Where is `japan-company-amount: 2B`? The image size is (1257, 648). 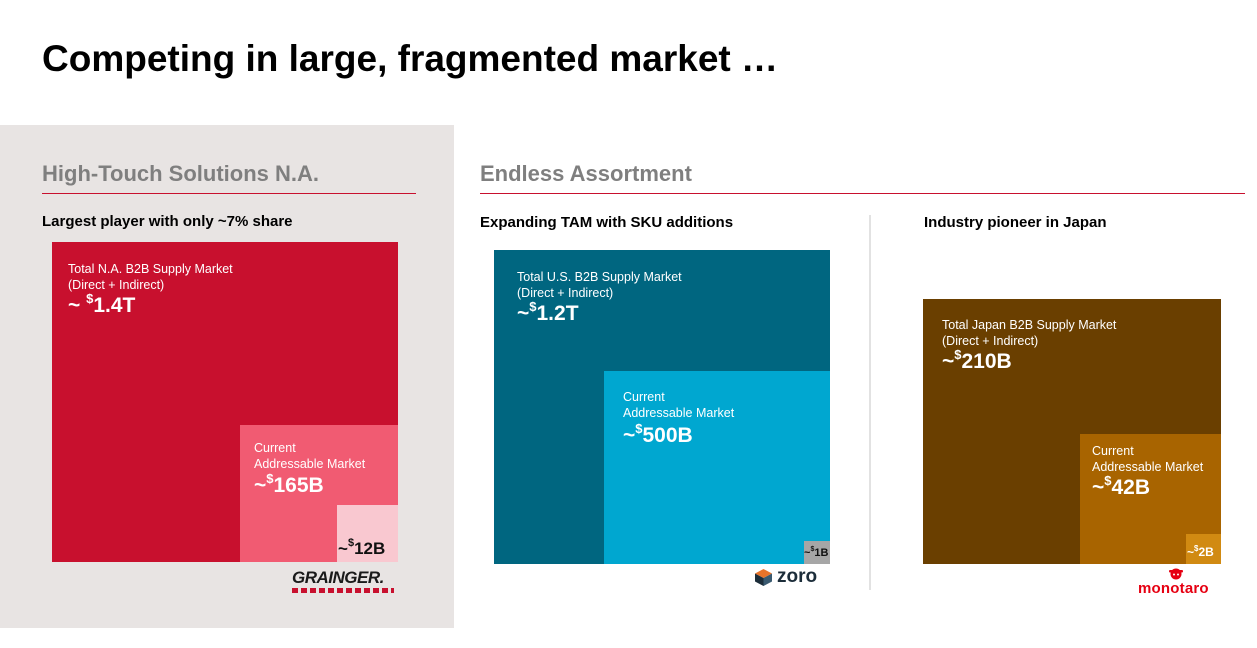 japan-company-amount: 2B is located at coordinates (1206, 552).